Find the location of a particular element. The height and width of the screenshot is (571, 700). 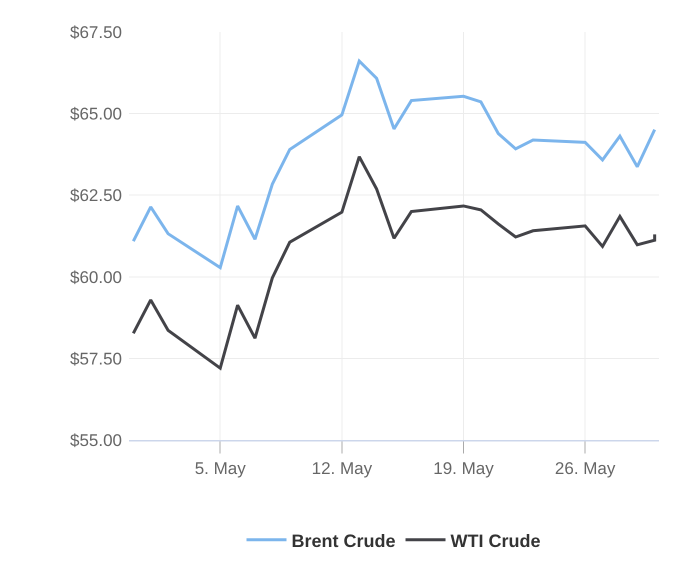

y-tick-label: $55.00 is located at coordinates (96, 440).